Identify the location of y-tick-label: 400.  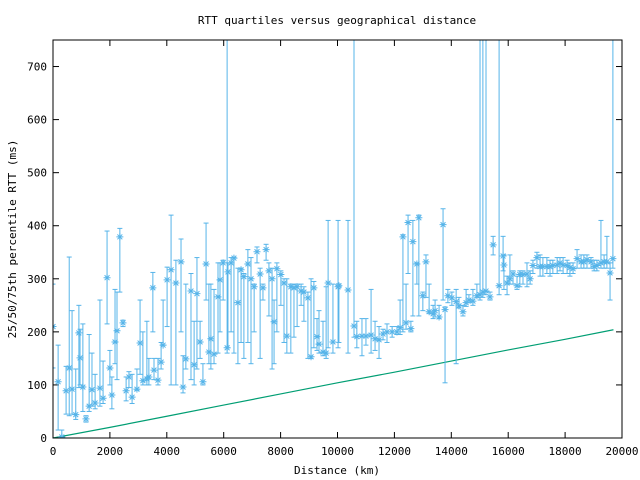
(37, 226).